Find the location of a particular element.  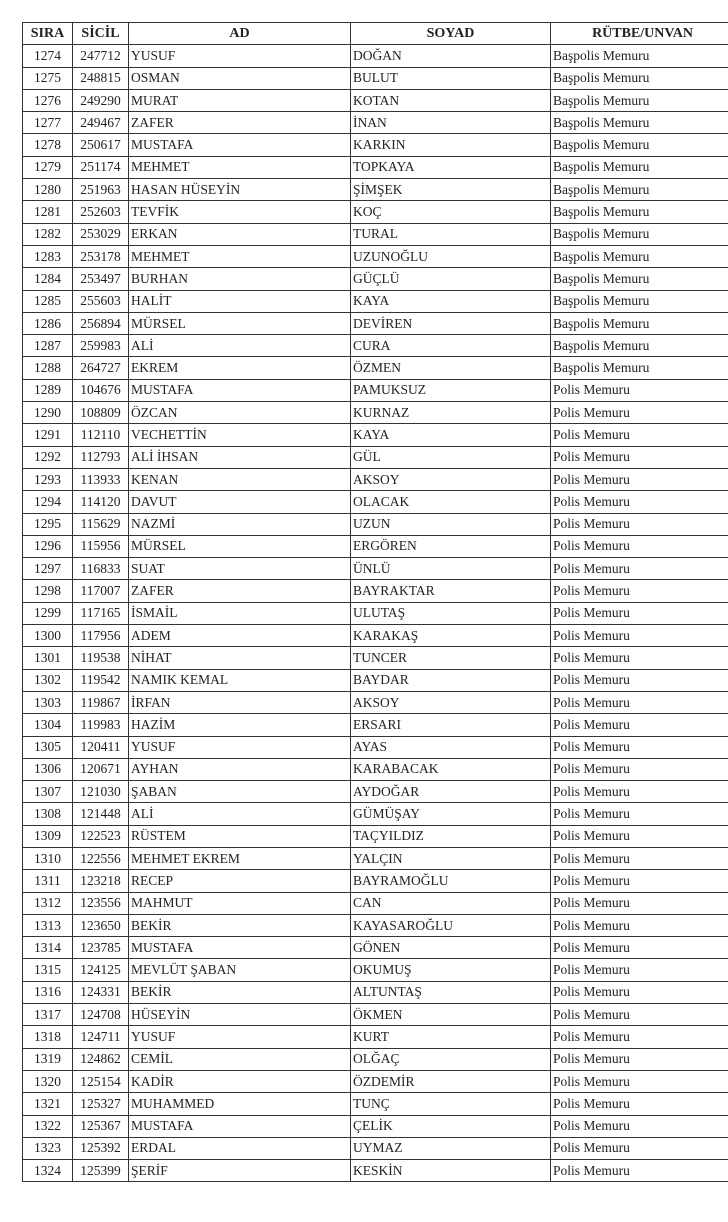

cell-soyad: ÇELİK is located at coordinates (450, 1126).